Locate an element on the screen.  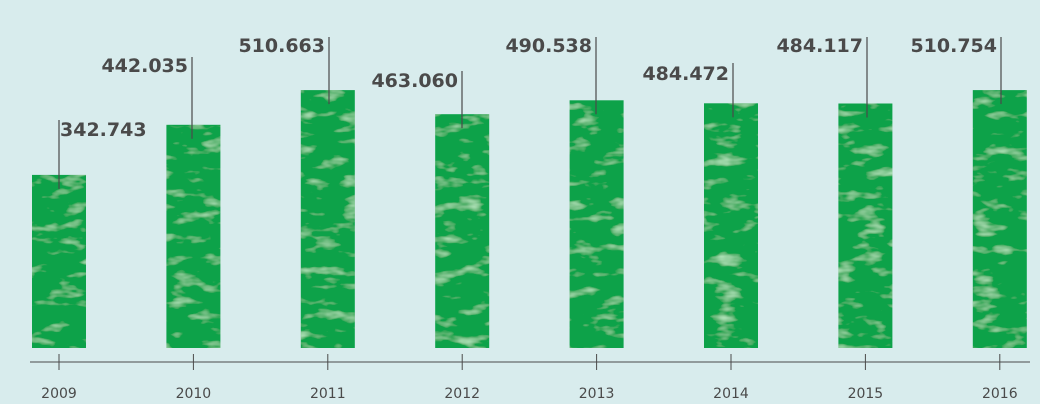
x-tick-label: 2015 is located at coordinates (866, 394).